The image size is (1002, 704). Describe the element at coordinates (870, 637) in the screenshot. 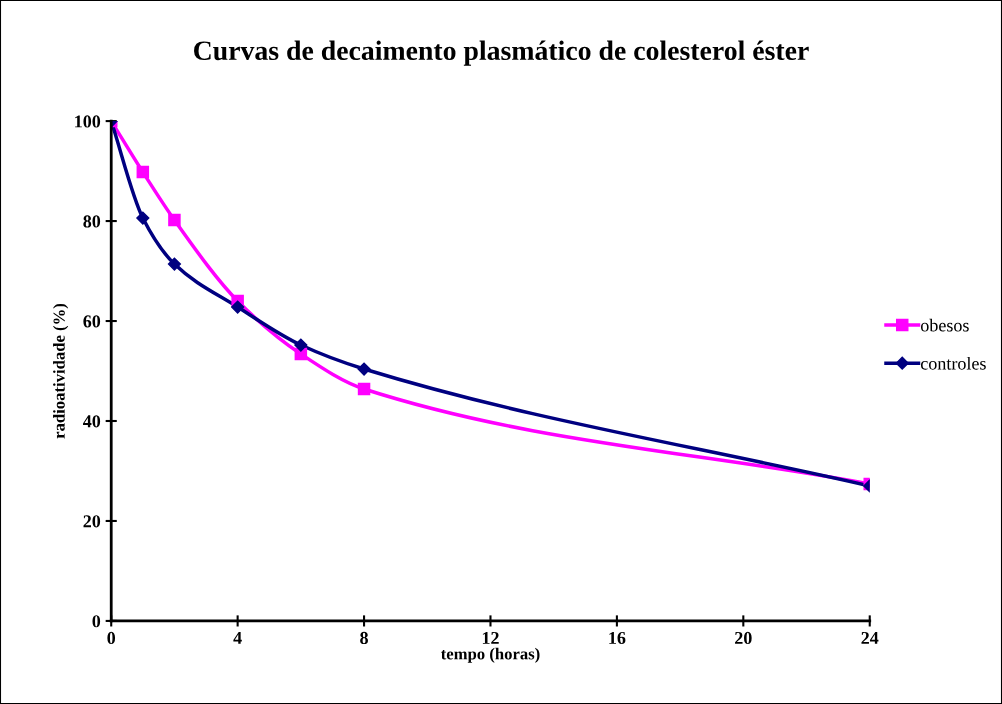

I see `x-tick-label: 24` at that location.